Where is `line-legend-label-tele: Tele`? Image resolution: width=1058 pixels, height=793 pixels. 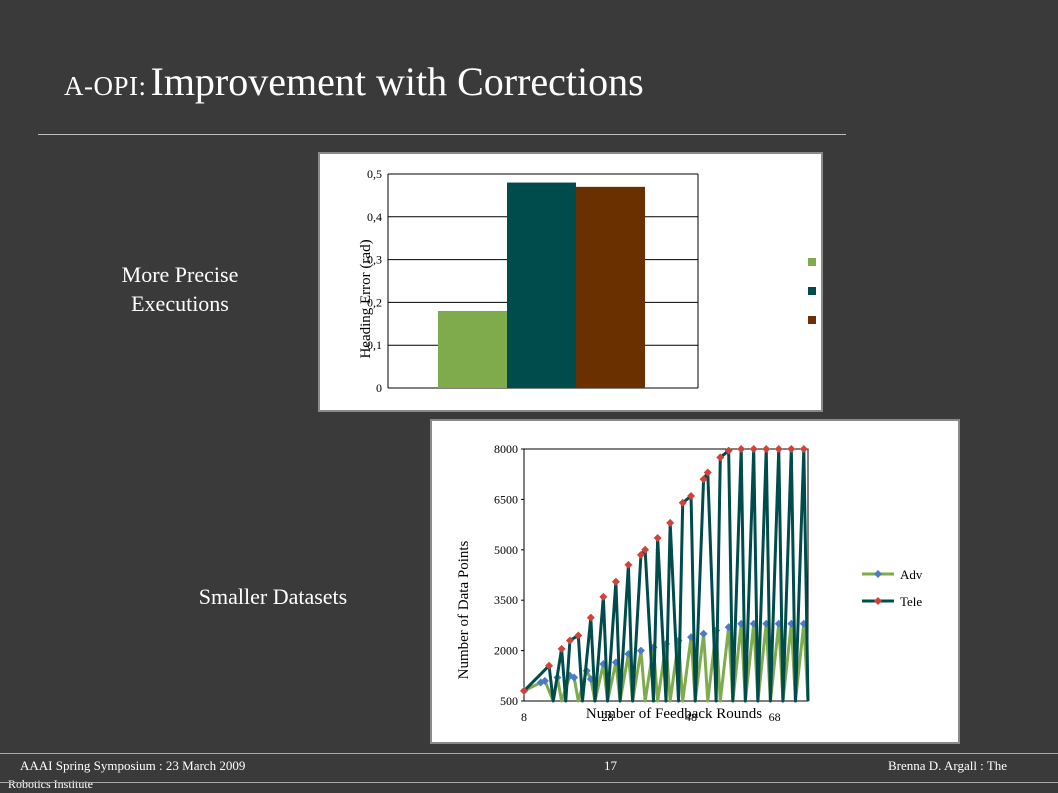 line-legend-label-tele: Tele is located at coordinates (911, 601).